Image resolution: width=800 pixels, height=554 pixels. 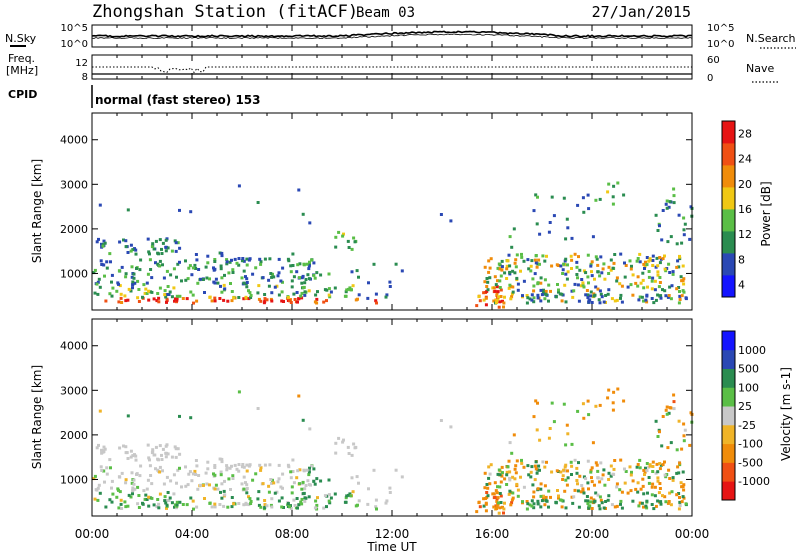 What do you see at coordinates (225, 12) in the screenshot?
I see `station-title: Zhongshan Station (fitACF)` at bounding box center [225, 12].